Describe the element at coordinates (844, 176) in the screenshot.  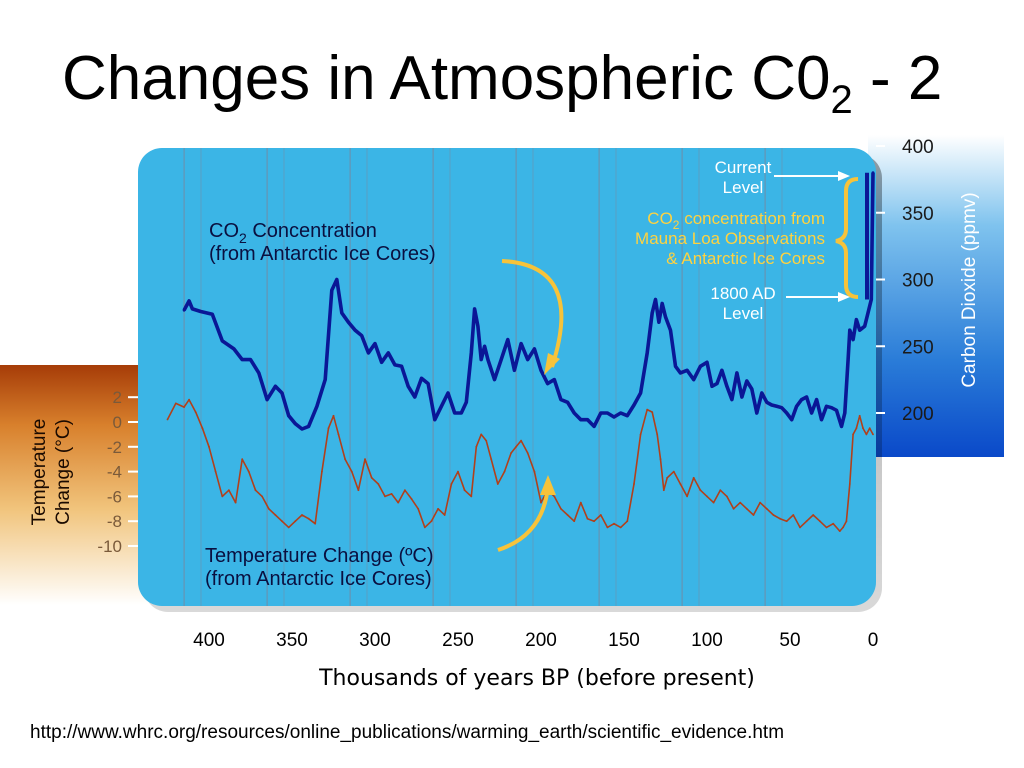
I see `current-level-arrowhead` at that location.